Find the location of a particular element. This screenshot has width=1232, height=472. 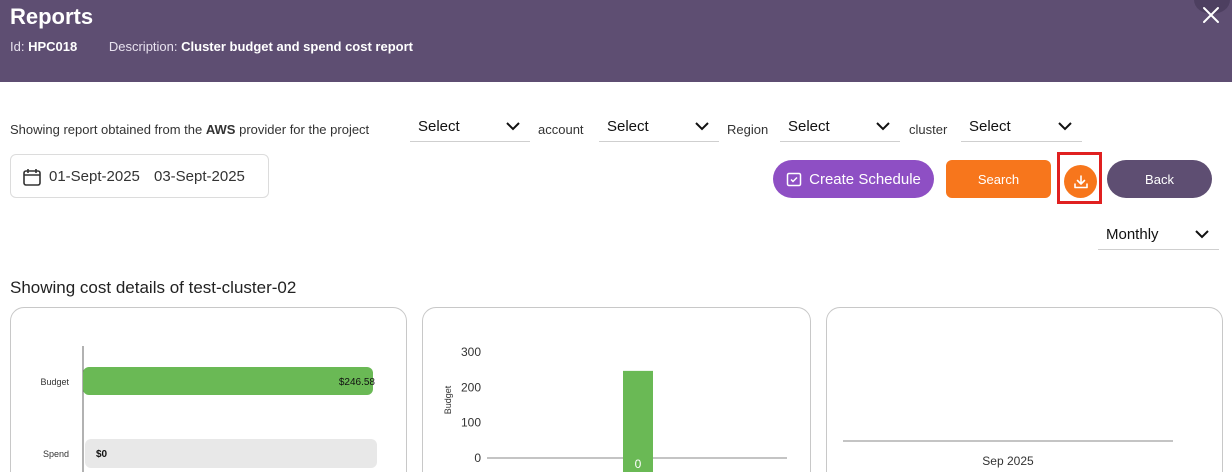

back-label: Back is located at coordinates (1159, 179).